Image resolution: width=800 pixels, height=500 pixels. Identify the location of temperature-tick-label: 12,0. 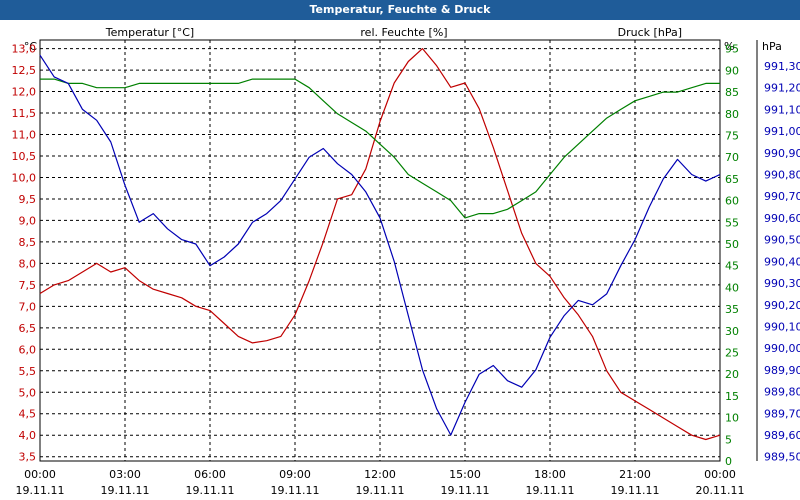
(24, 92).